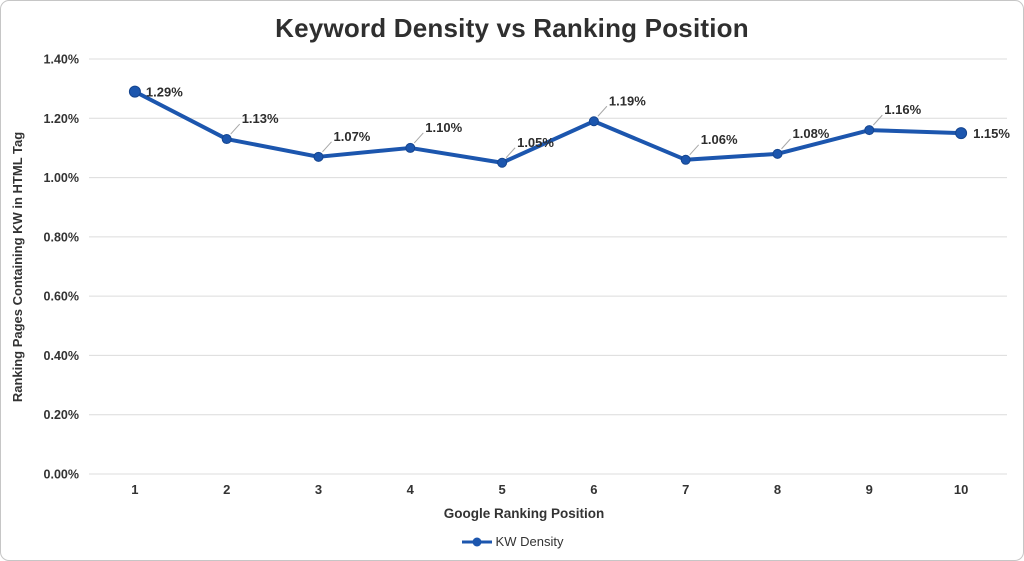 The image size is (1024, 561). I want to click on legend-dot, so click(477, 541).